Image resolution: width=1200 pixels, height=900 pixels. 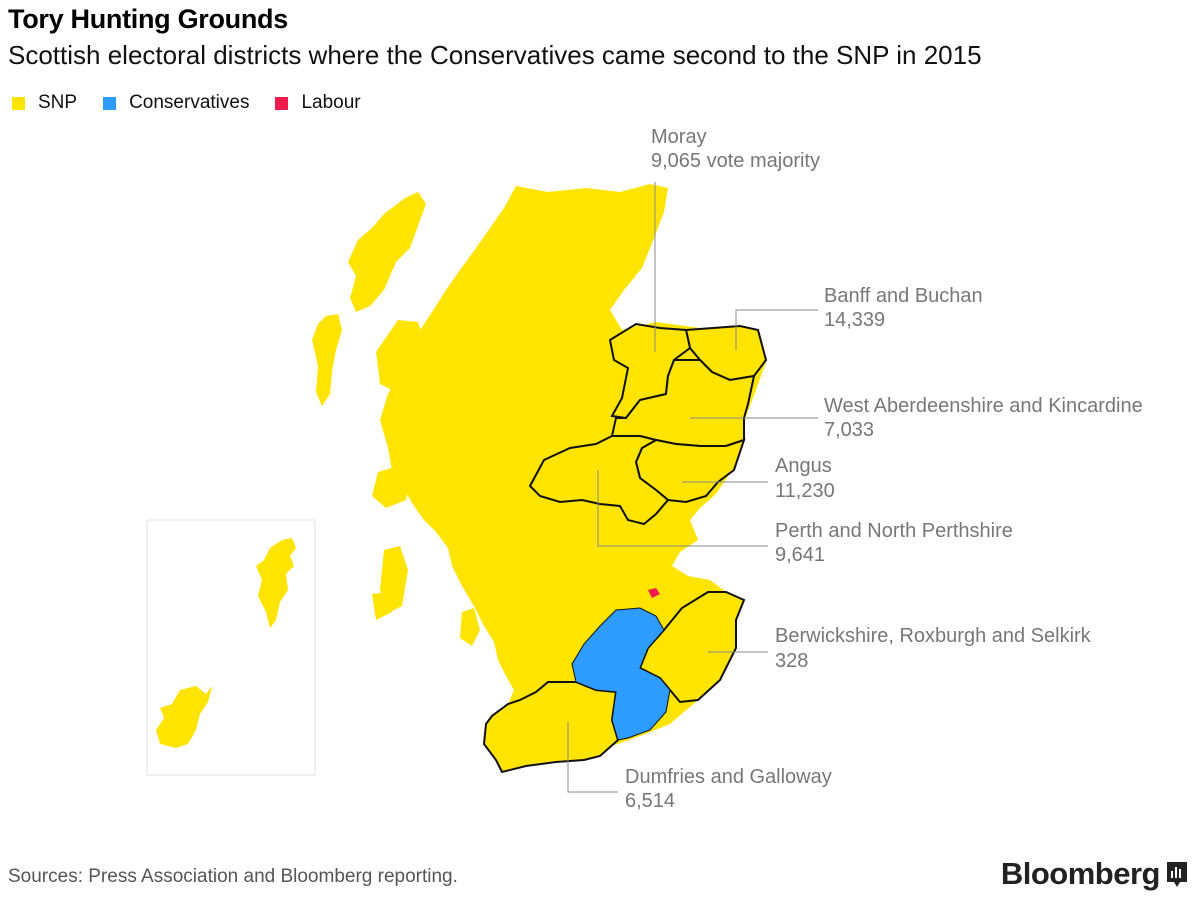 I want to click on legend-item-conservatives: Conservatives, so click(x=176, y=103).